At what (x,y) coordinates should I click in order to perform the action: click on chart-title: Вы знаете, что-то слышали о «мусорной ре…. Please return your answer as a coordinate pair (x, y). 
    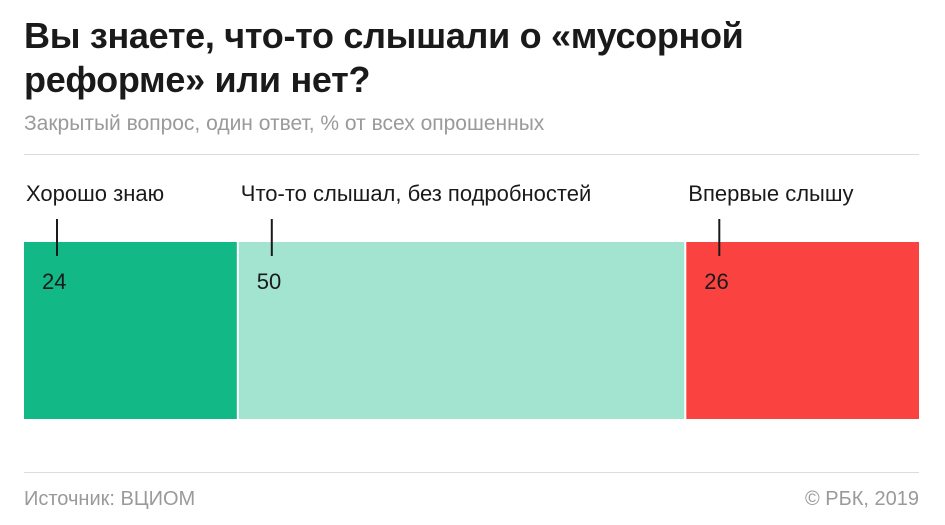
    Looking at the image, I should click on (384, 57).